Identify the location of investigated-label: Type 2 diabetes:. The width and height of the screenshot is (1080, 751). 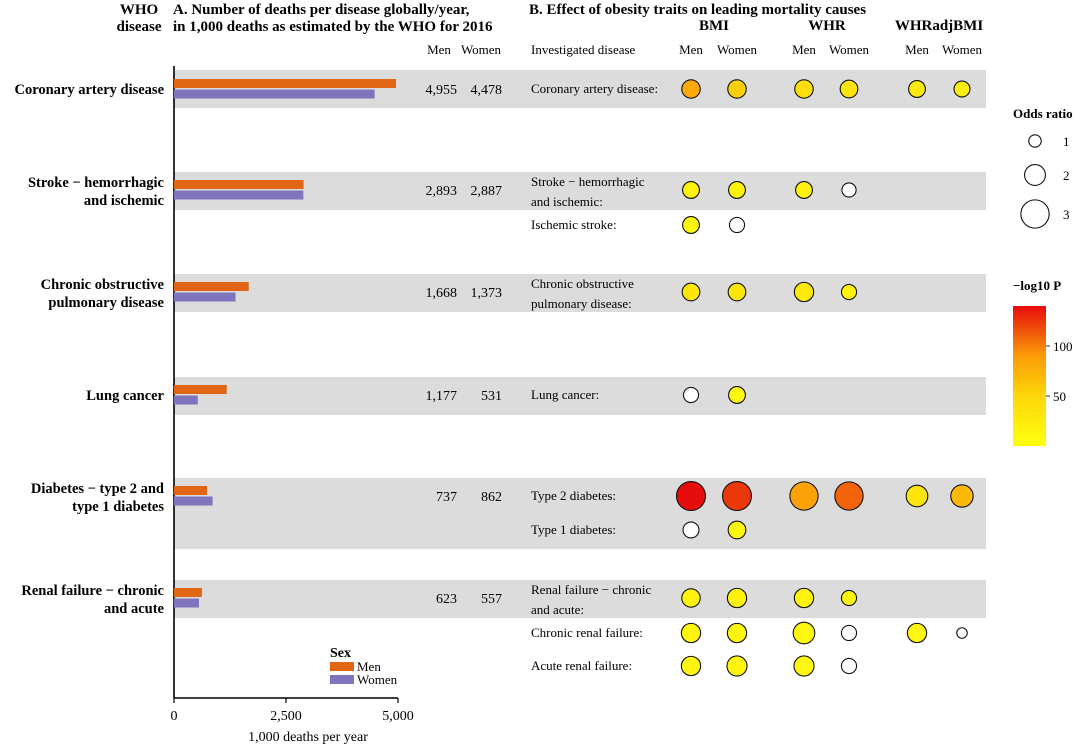
(573, 495).